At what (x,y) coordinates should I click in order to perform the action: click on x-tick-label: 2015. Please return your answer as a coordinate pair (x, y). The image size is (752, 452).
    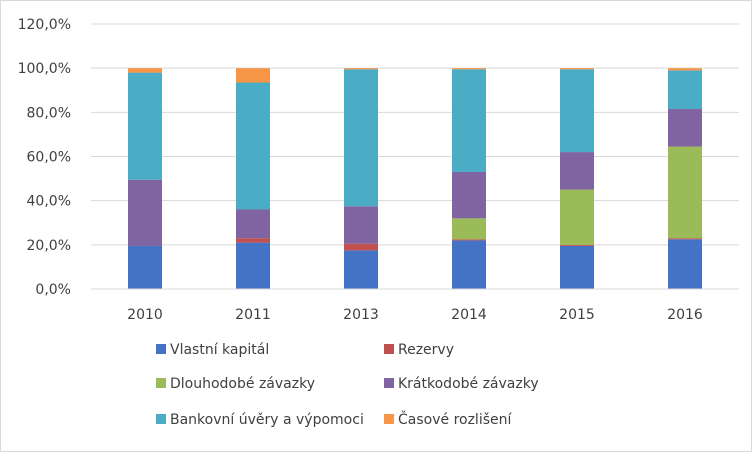
    Looking at the image, I should click on (577, 315).